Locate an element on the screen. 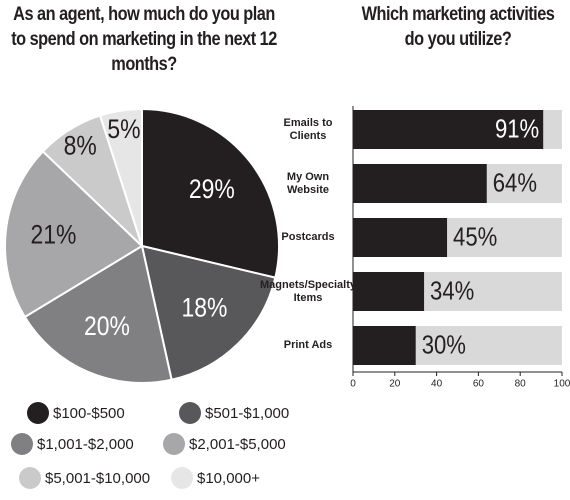 The image size is (570, 500). slice-label: 18% is located at coordinates (205, 308).